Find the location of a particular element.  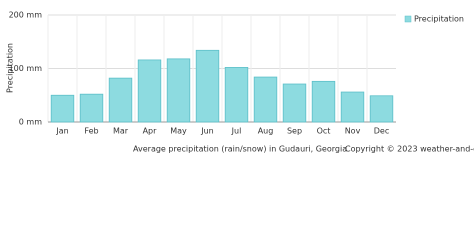

x-tick-label: Aug is located at coordinates (266, 131).